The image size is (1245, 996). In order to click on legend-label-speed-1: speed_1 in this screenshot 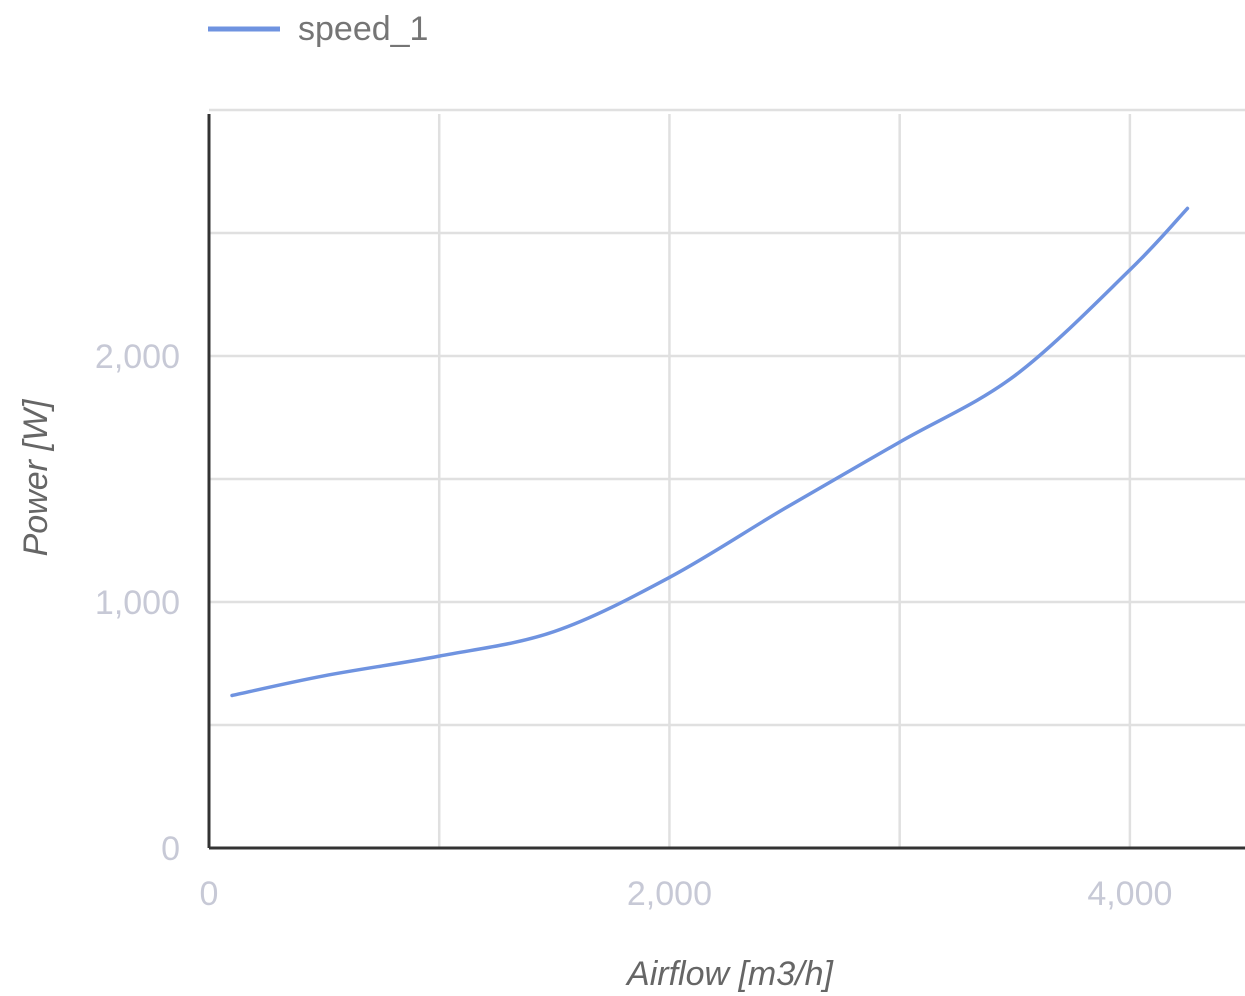, I will do `click(363, 29)`.